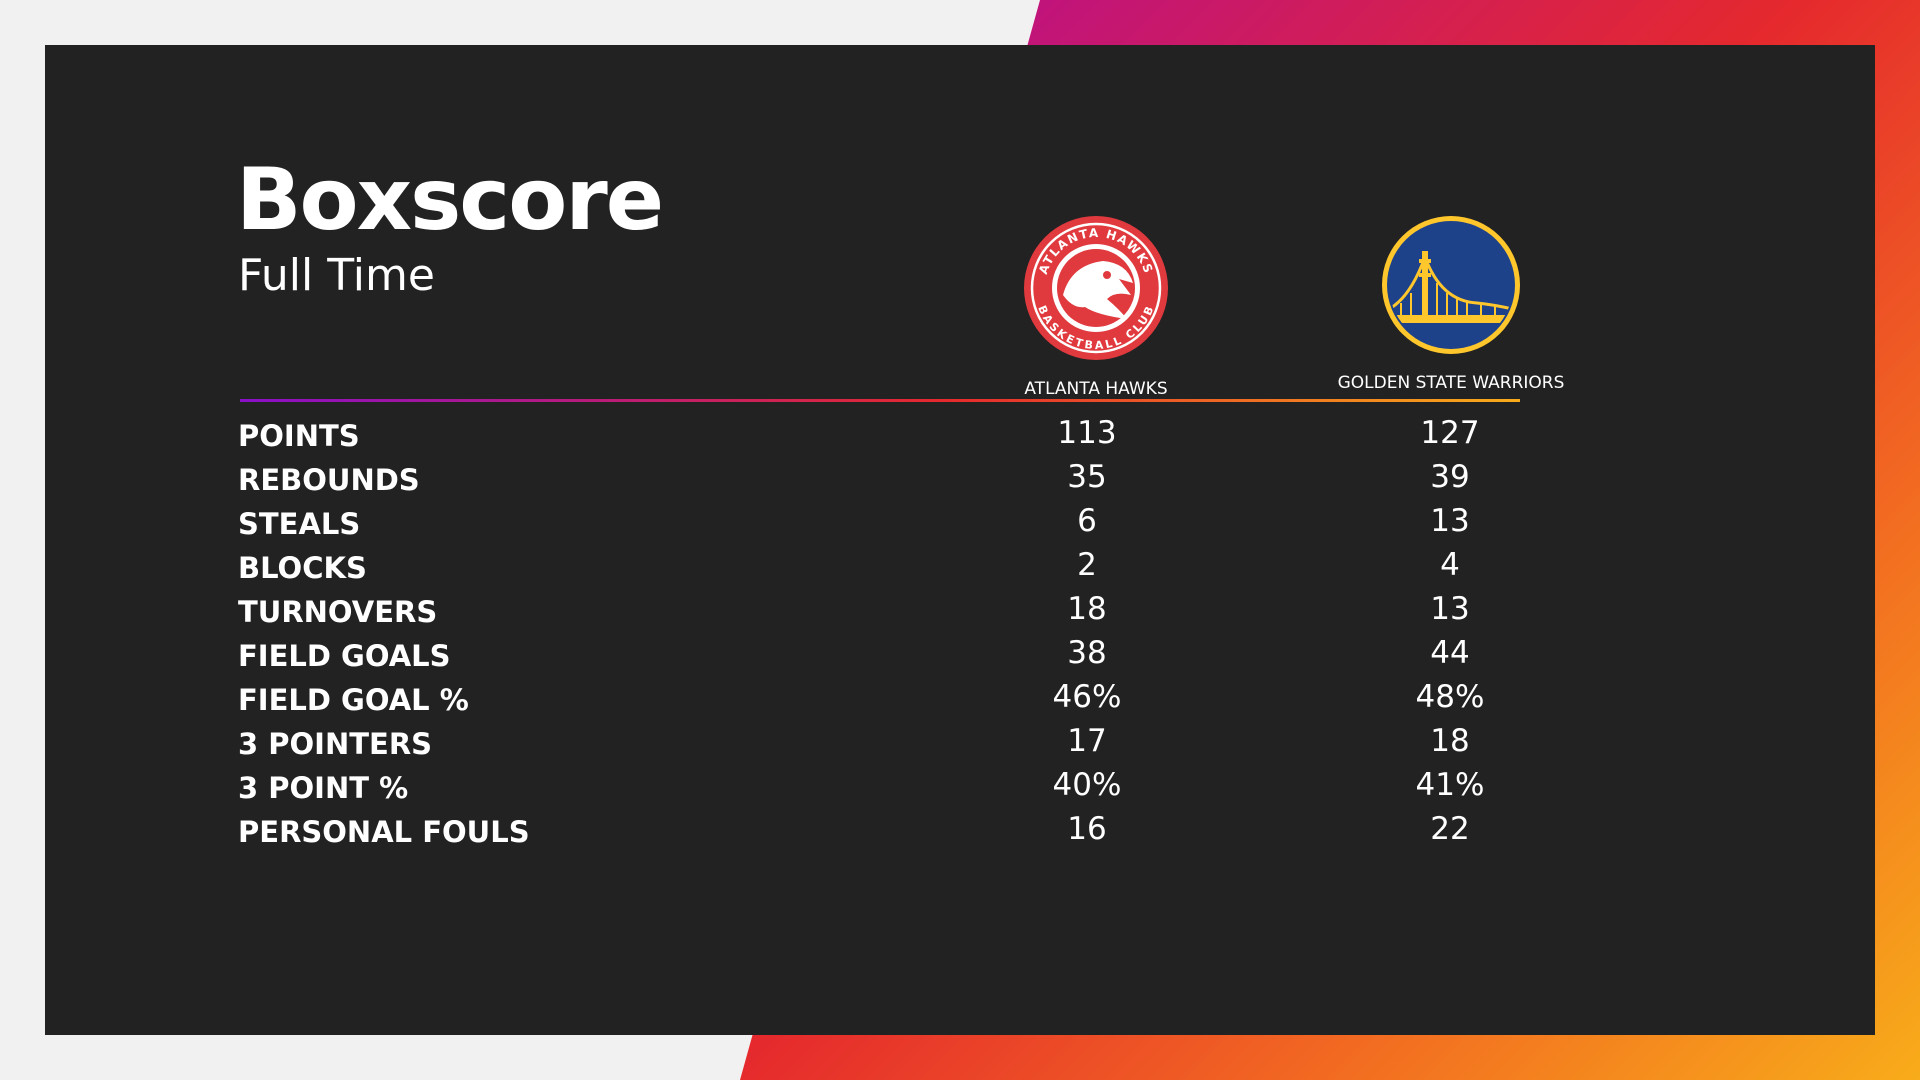 The image size is (1920, 1080). I want to click on stat-row-turnovers: TURNOVERS 18 13, so click(888, 613).